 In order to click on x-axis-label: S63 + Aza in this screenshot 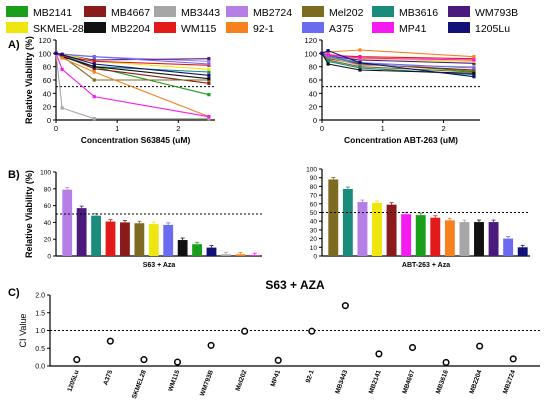, I will do `click(159, 265)`.